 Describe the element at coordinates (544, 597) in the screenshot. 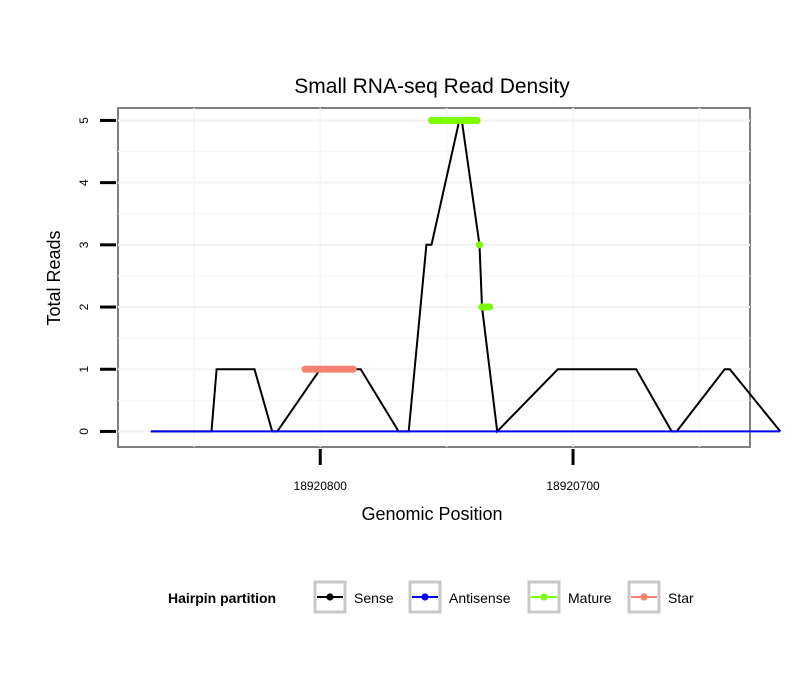

I see `legend-key-point-mature` at that location.